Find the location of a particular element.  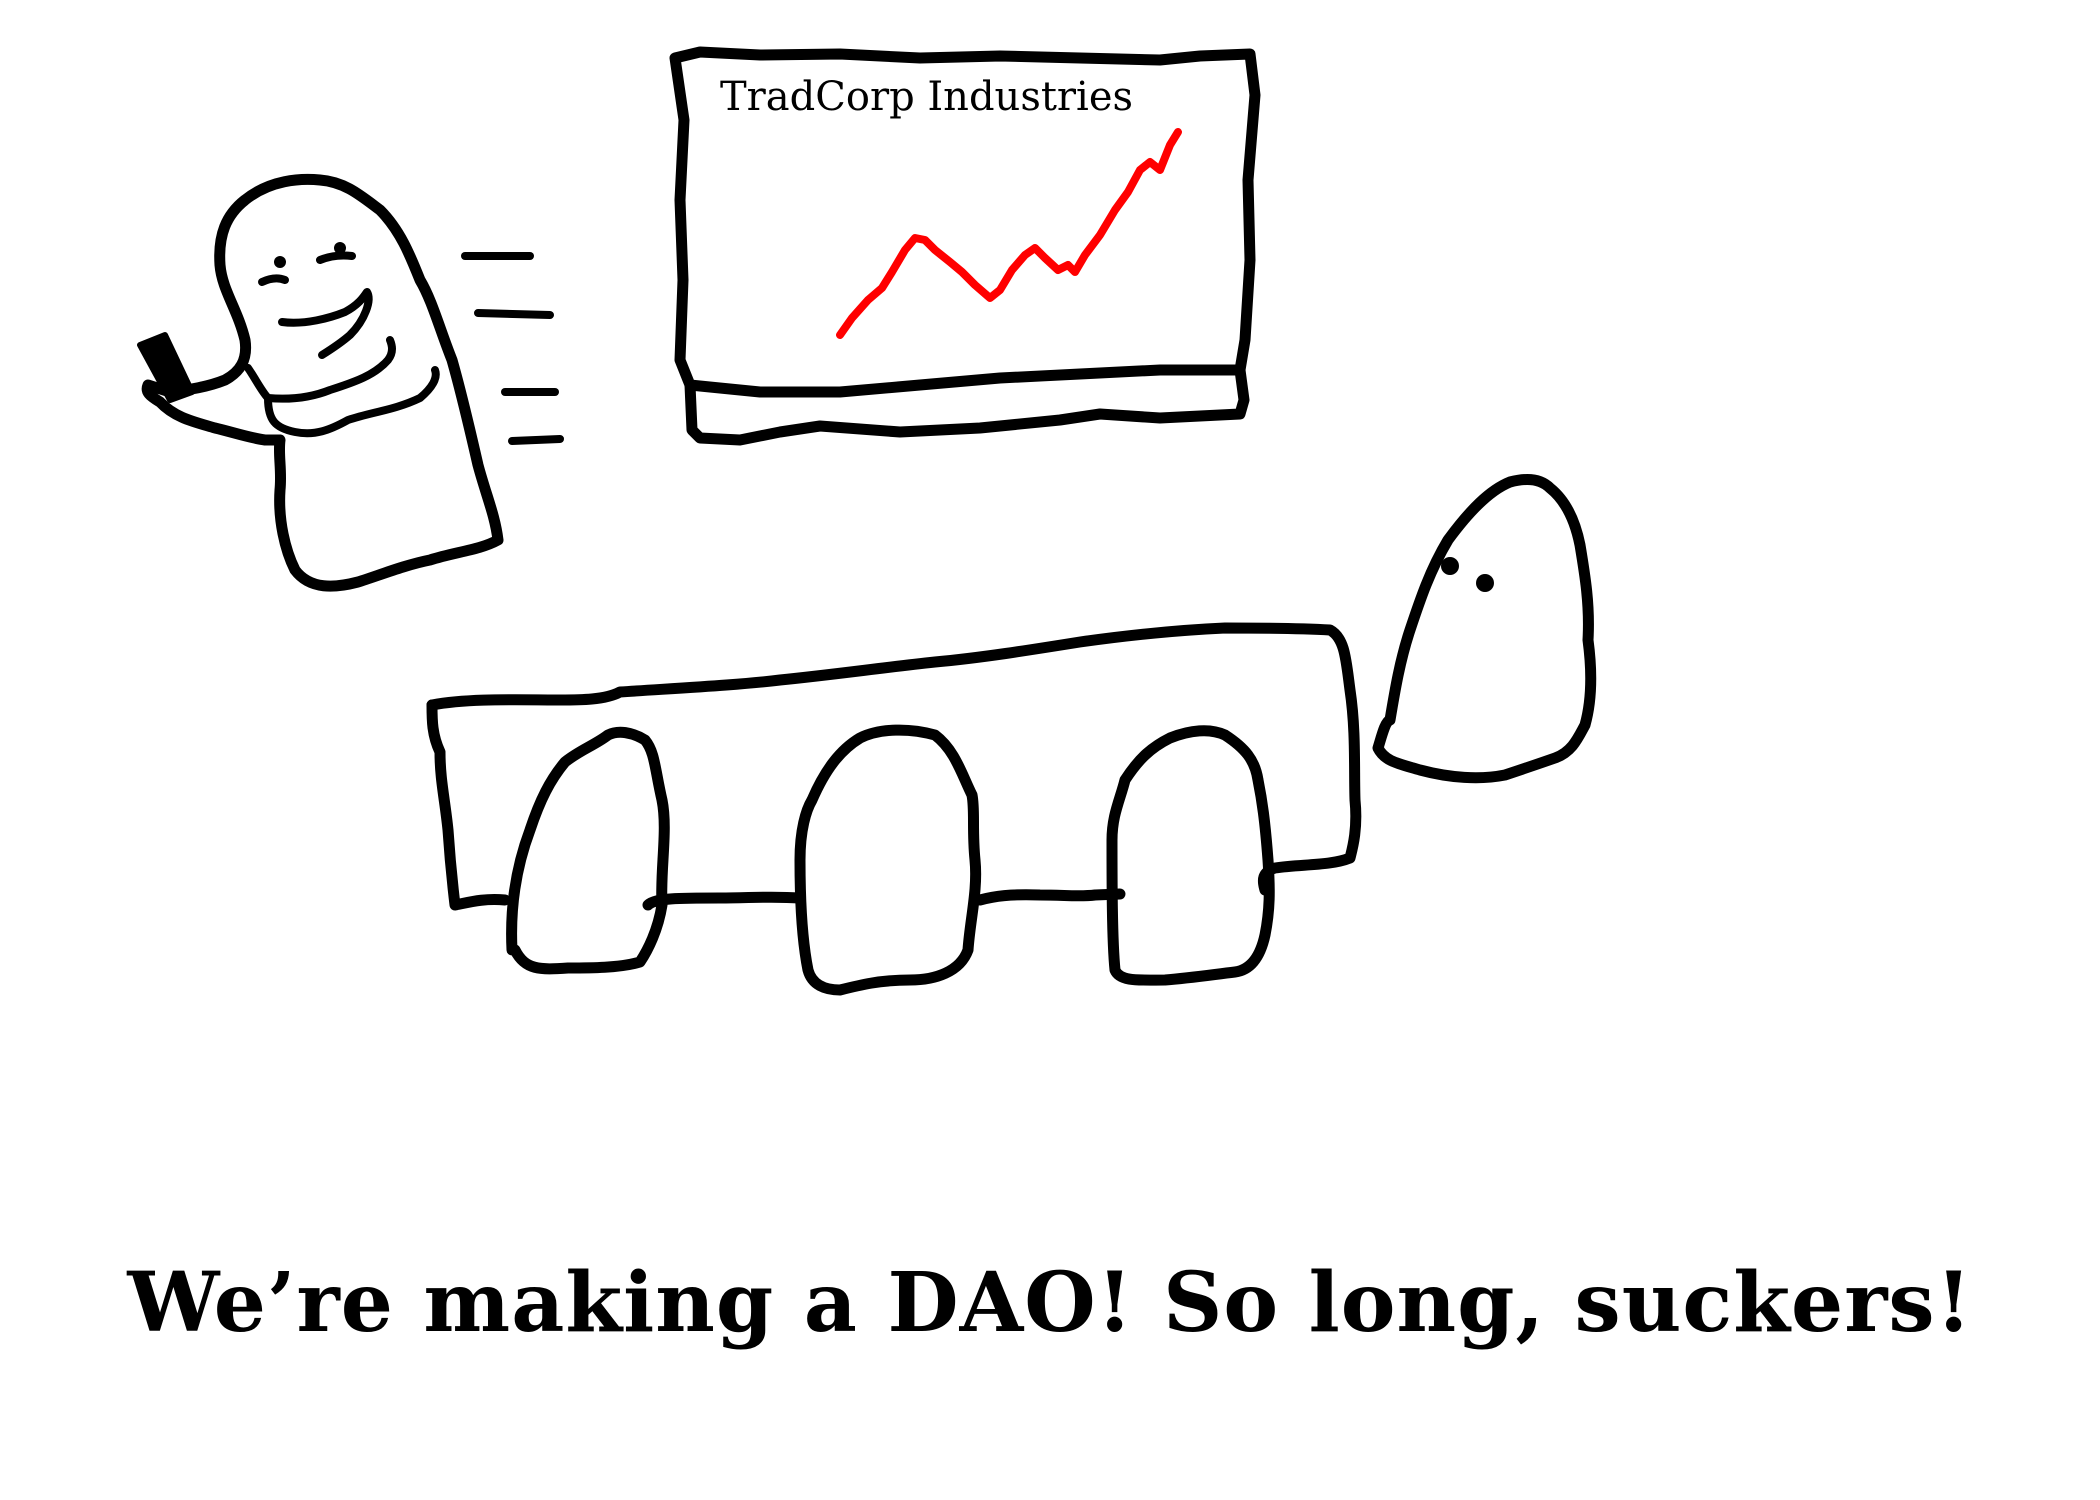

presenter-smile is located at coordinates (325, 323).